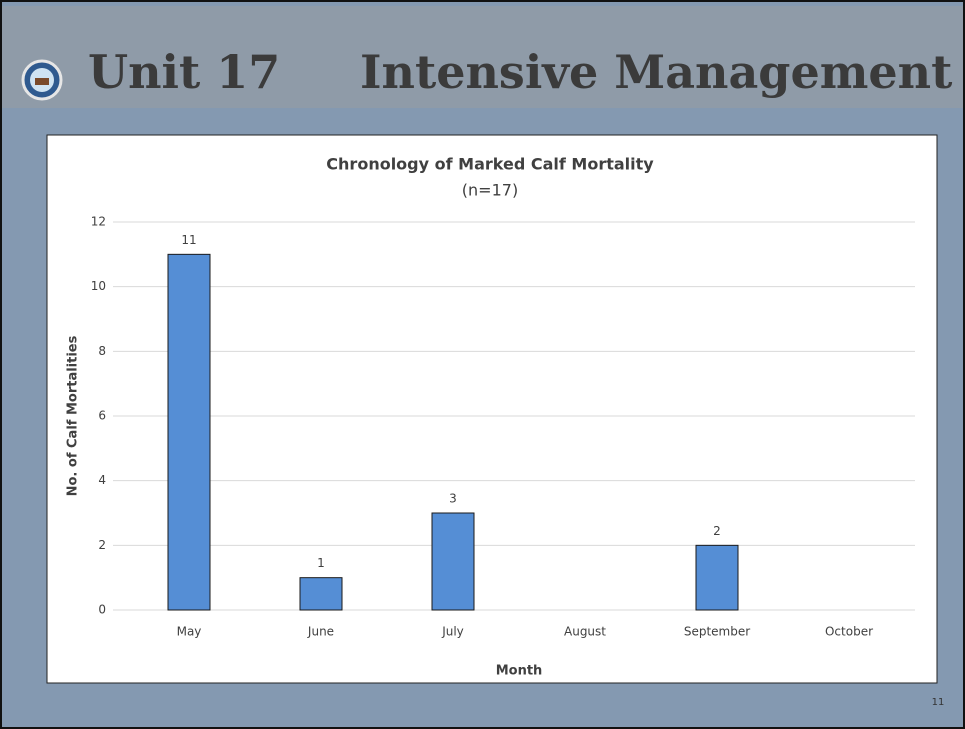 Image resolution: width=965 pixels, height=729 pixels. Describe the element at coordinates (188, 240) in the screenshot. I see `data-label: 11` at that location.